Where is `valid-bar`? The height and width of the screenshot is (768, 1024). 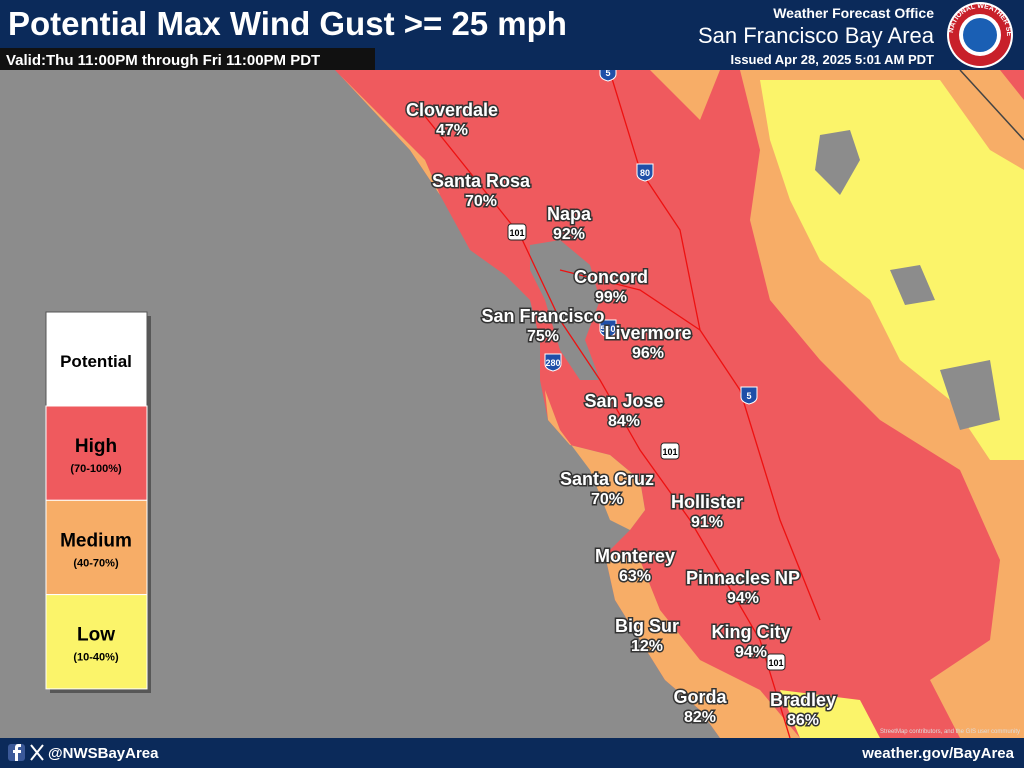
valid-bar is located at coordinates (187, 59).